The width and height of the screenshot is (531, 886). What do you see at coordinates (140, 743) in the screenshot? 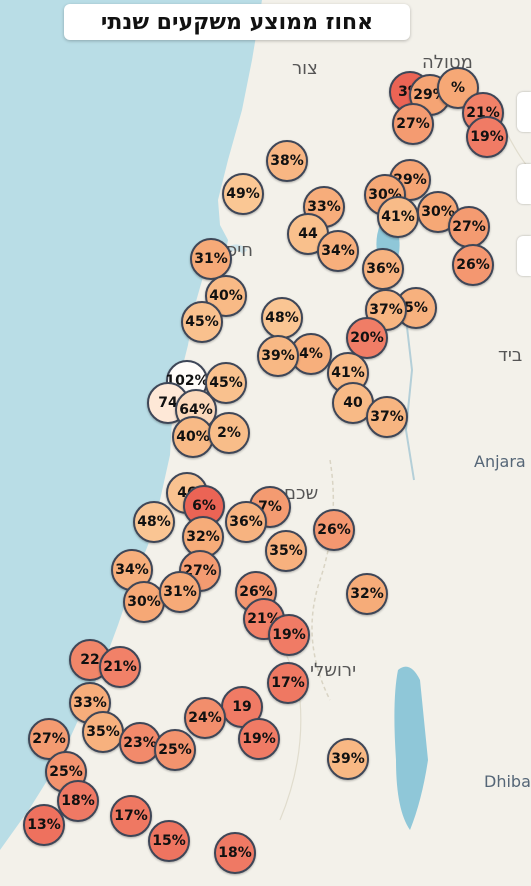
I see `station-marker: 23%` at bounding box center [140, 743].